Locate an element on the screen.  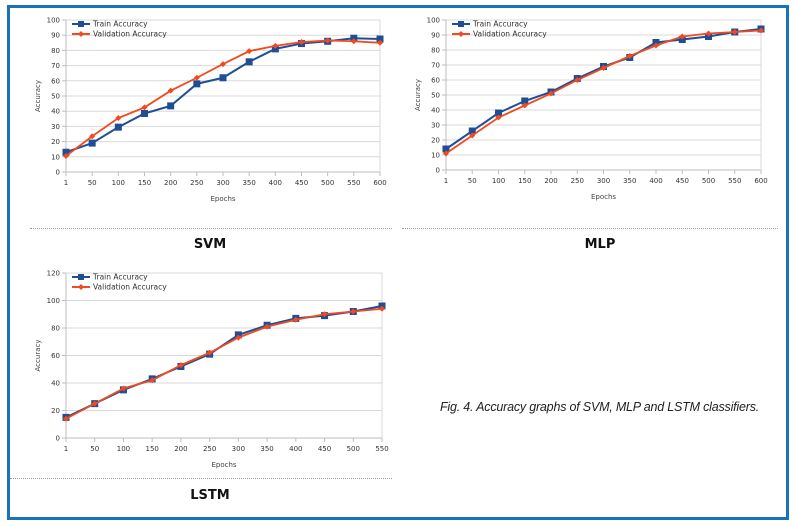
svm-chart-label: SVM is located at coordinates (210, 244).